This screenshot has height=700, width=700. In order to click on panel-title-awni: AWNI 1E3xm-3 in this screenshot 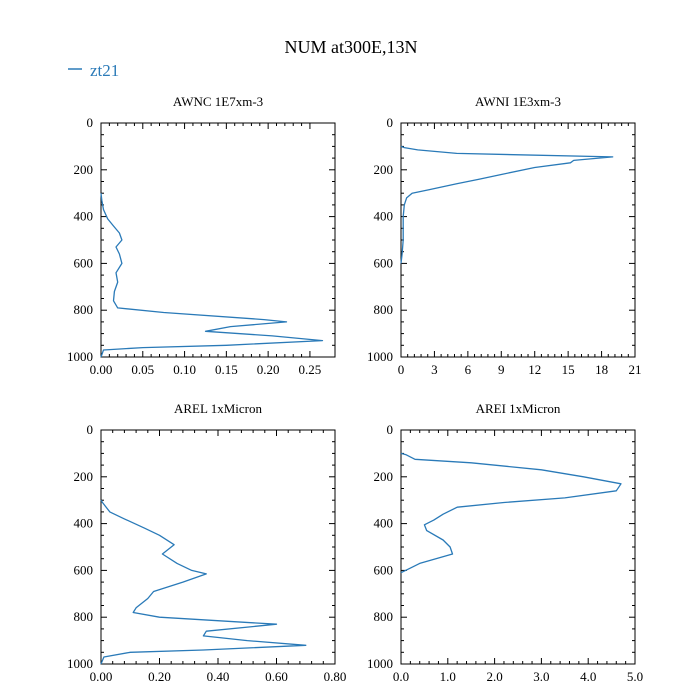, I will do `click(518, 101)`.